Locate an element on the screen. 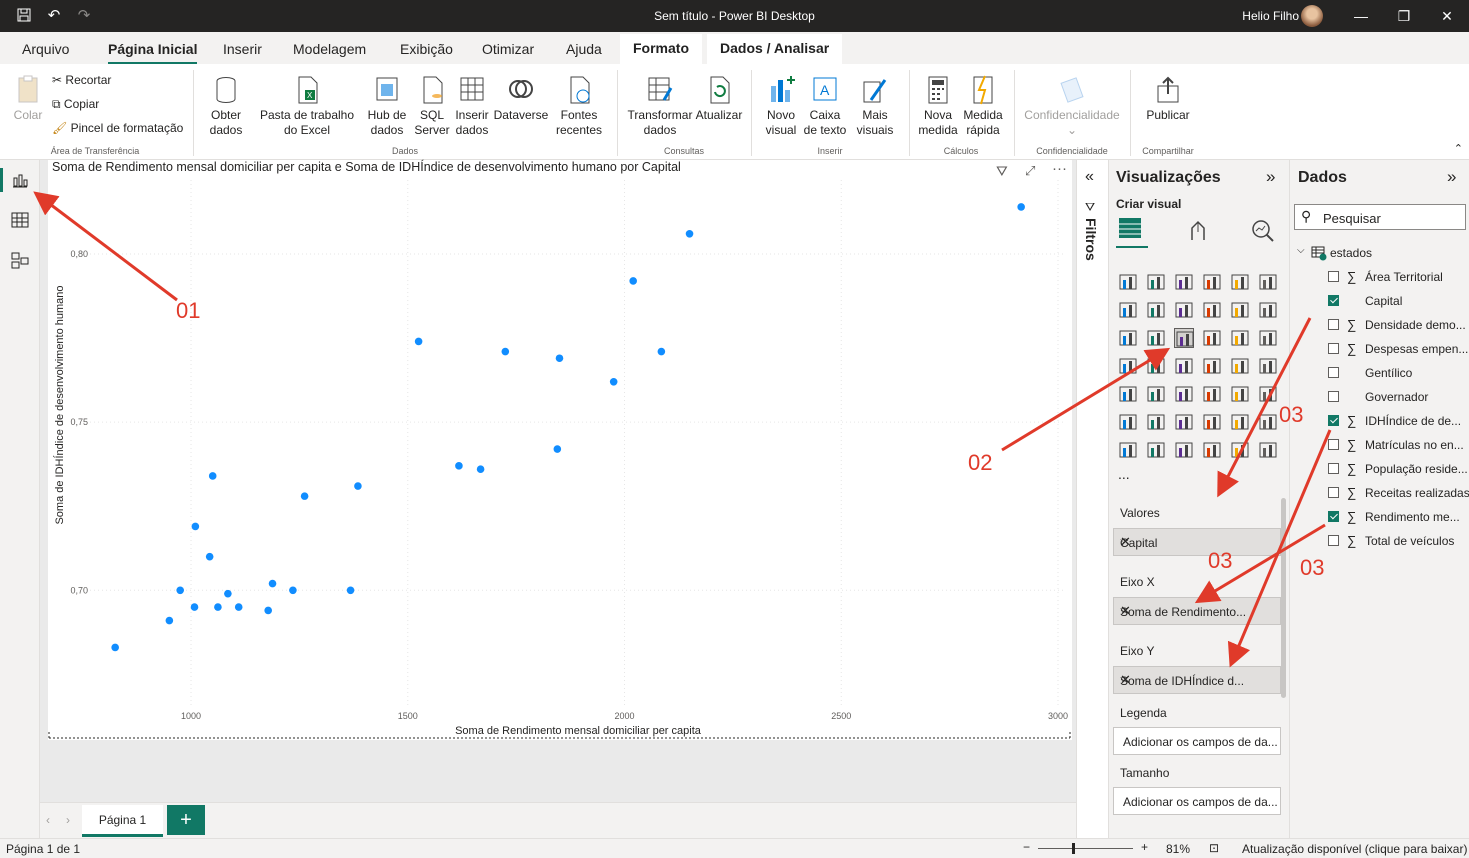 The image size is (1469, 858). pie-icon is located at coordinates (1212, 338).